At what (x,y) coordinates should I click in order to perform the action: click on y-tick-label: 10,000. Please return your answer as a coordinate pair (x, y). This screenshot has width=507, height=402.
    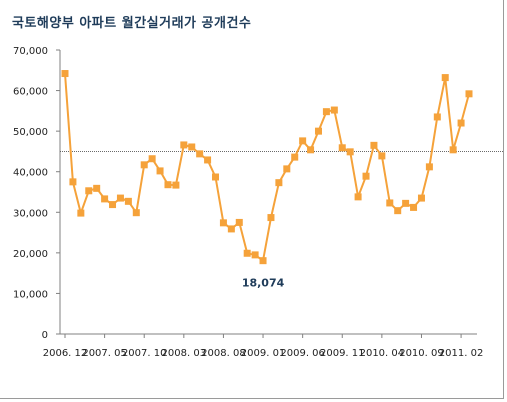
    Looking at the image, I should click on (30, 294).